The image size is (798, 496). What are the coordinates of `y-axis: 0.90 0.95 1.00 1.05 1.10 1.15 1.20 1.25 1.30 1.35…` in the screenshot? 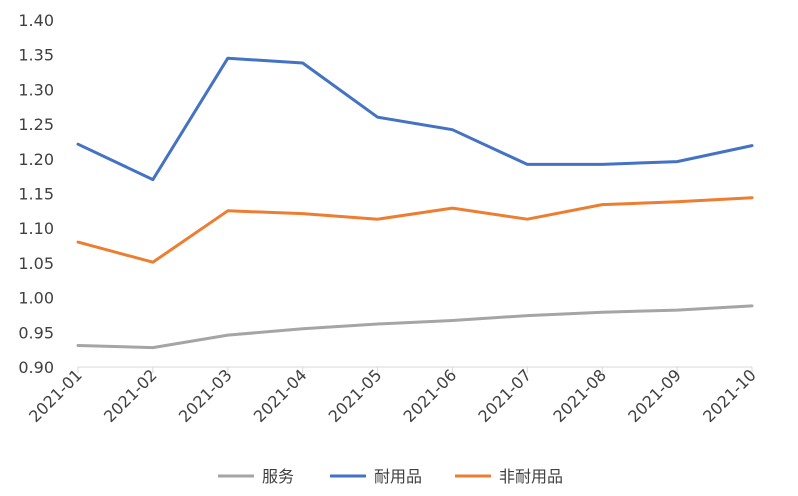 It's located at (36, 194).